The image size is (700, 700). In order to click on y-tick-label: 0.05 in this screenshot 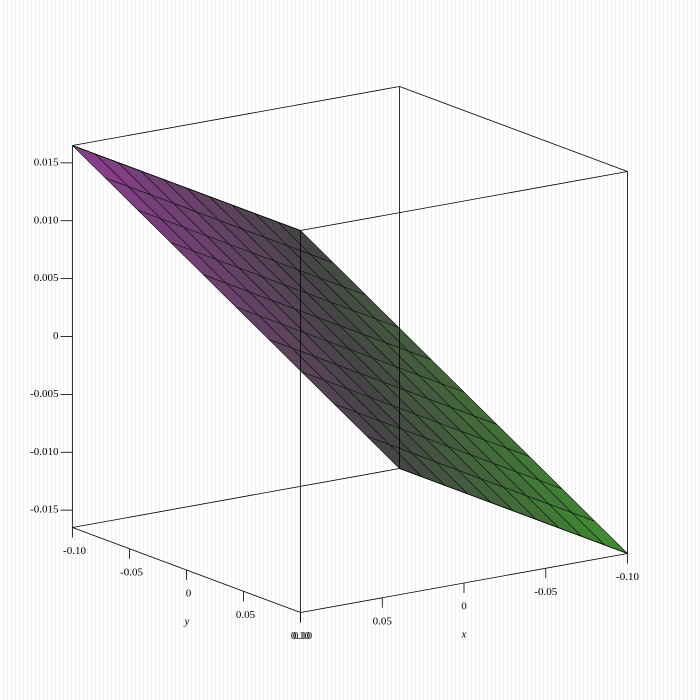, I will do `click(246, 615)`.